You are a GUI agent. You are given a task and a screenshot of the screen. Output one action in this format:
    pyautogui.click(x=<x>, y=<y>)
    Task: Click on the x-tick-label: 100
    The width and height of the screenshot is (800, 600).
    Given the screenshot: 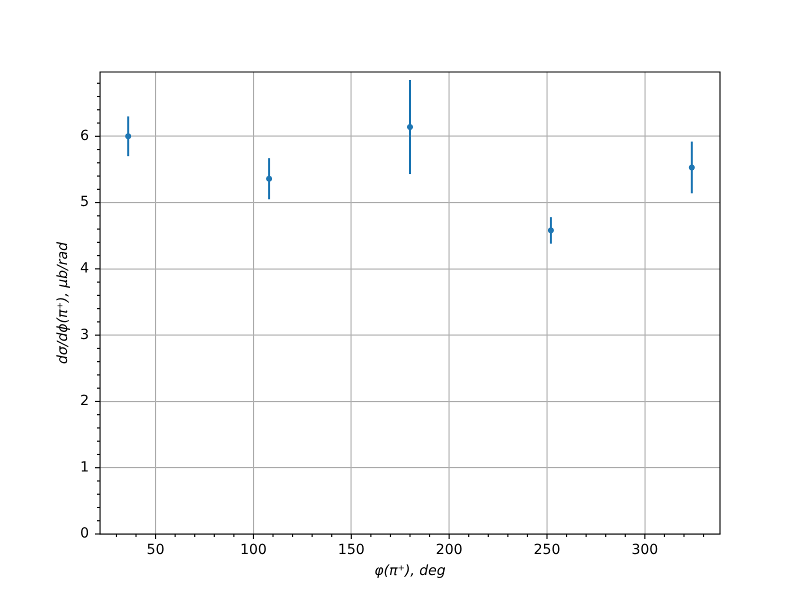 What is the action you would take?
    pyautogui.click(x=253, y=550)
    